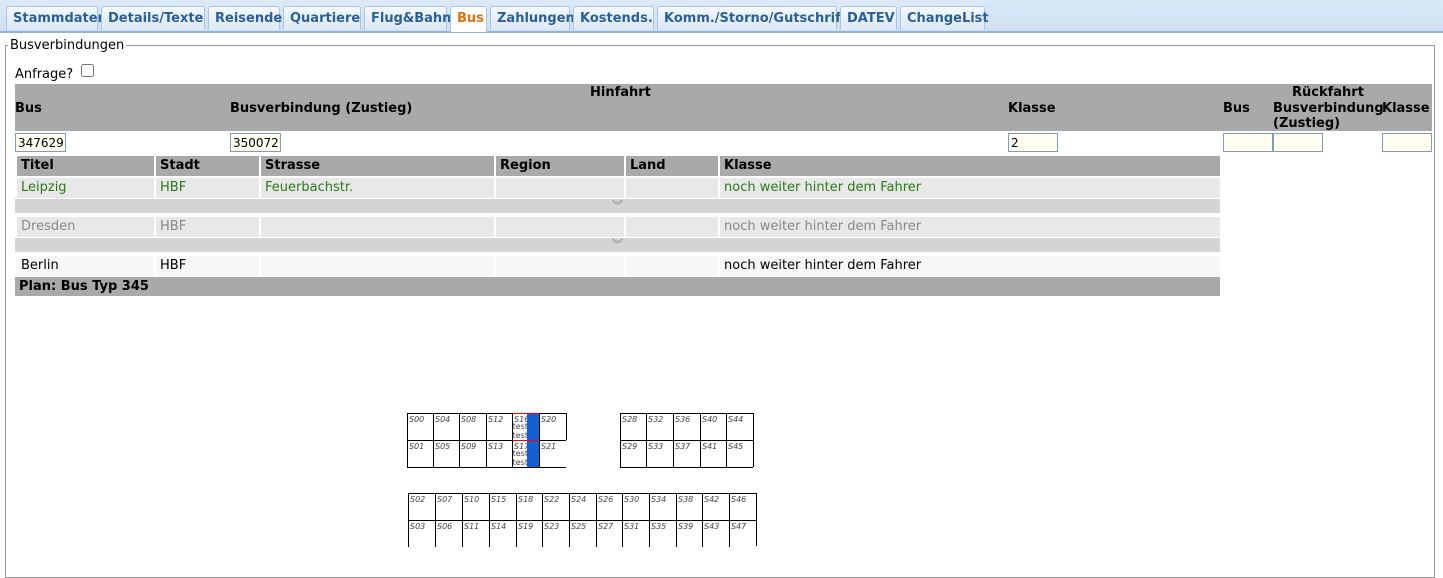 The height and width of the screenshot is (578, 1443). What do you see at coordinates (502, 533) in the screenshot?
I see `seat-s14: S14` at bounding box center [502, 533].